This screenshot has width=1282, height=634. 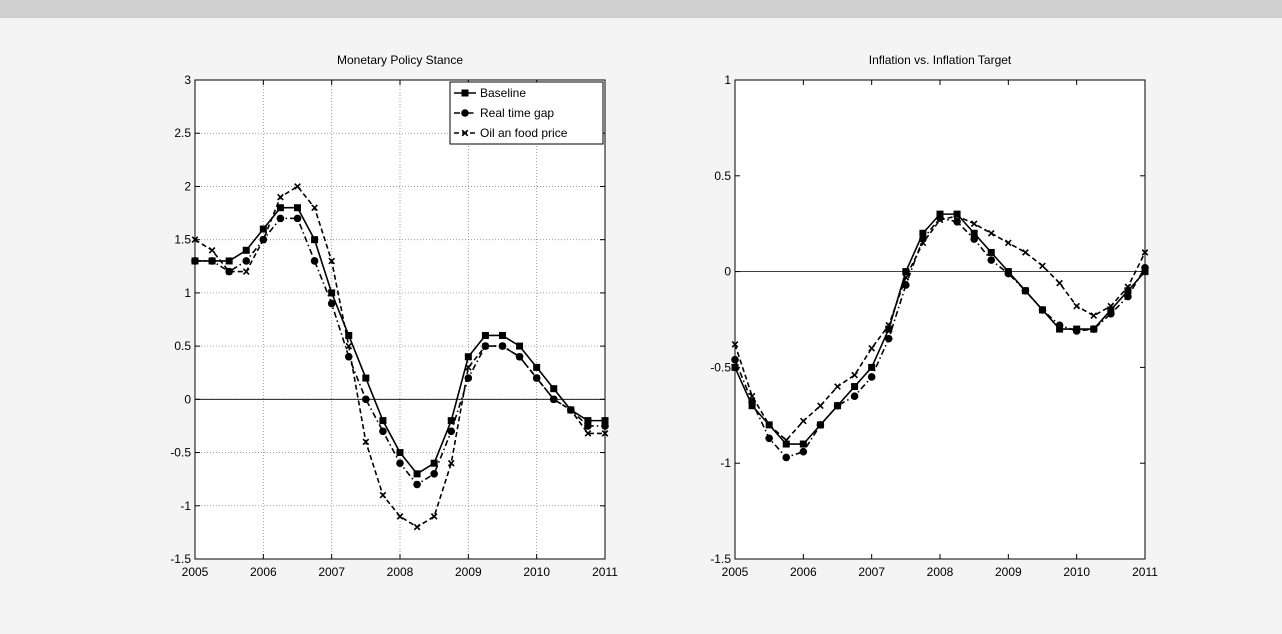 What do you see at coordinates (503, 93) in the screenshot?
I see `legend-label: Baseline` at bounding box center [503, 93].